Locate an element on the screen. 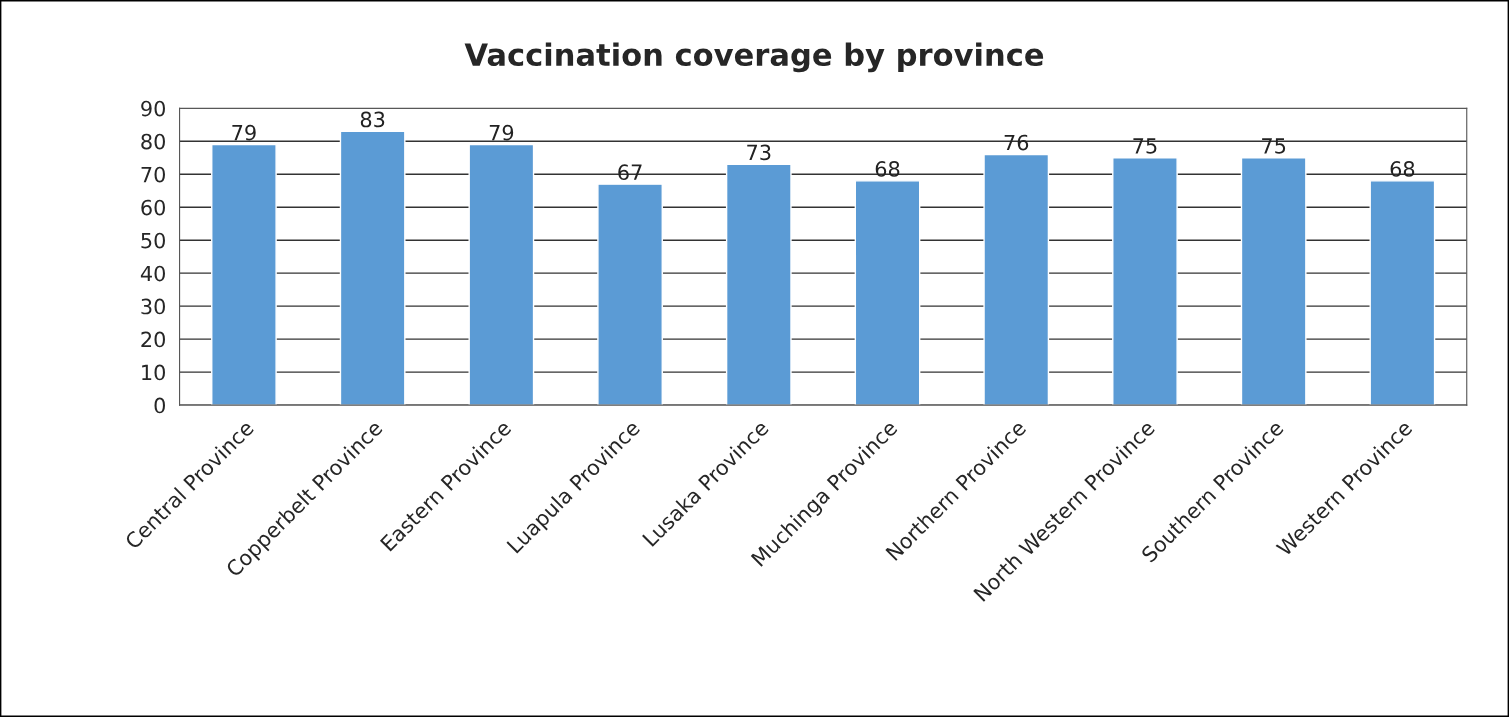 Image resolution: width=1509 pixels, height=717 pixels. y-tick-label: 0 is located at coordinates (159, 405).